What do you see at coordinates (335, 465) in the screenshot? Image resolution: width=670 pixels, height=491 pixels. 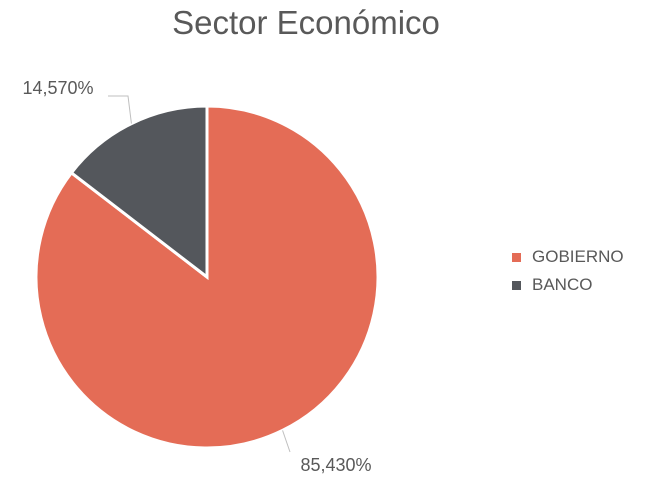 I see `data-label-gobierno: 85,430%` at bounding box center [335, 465].